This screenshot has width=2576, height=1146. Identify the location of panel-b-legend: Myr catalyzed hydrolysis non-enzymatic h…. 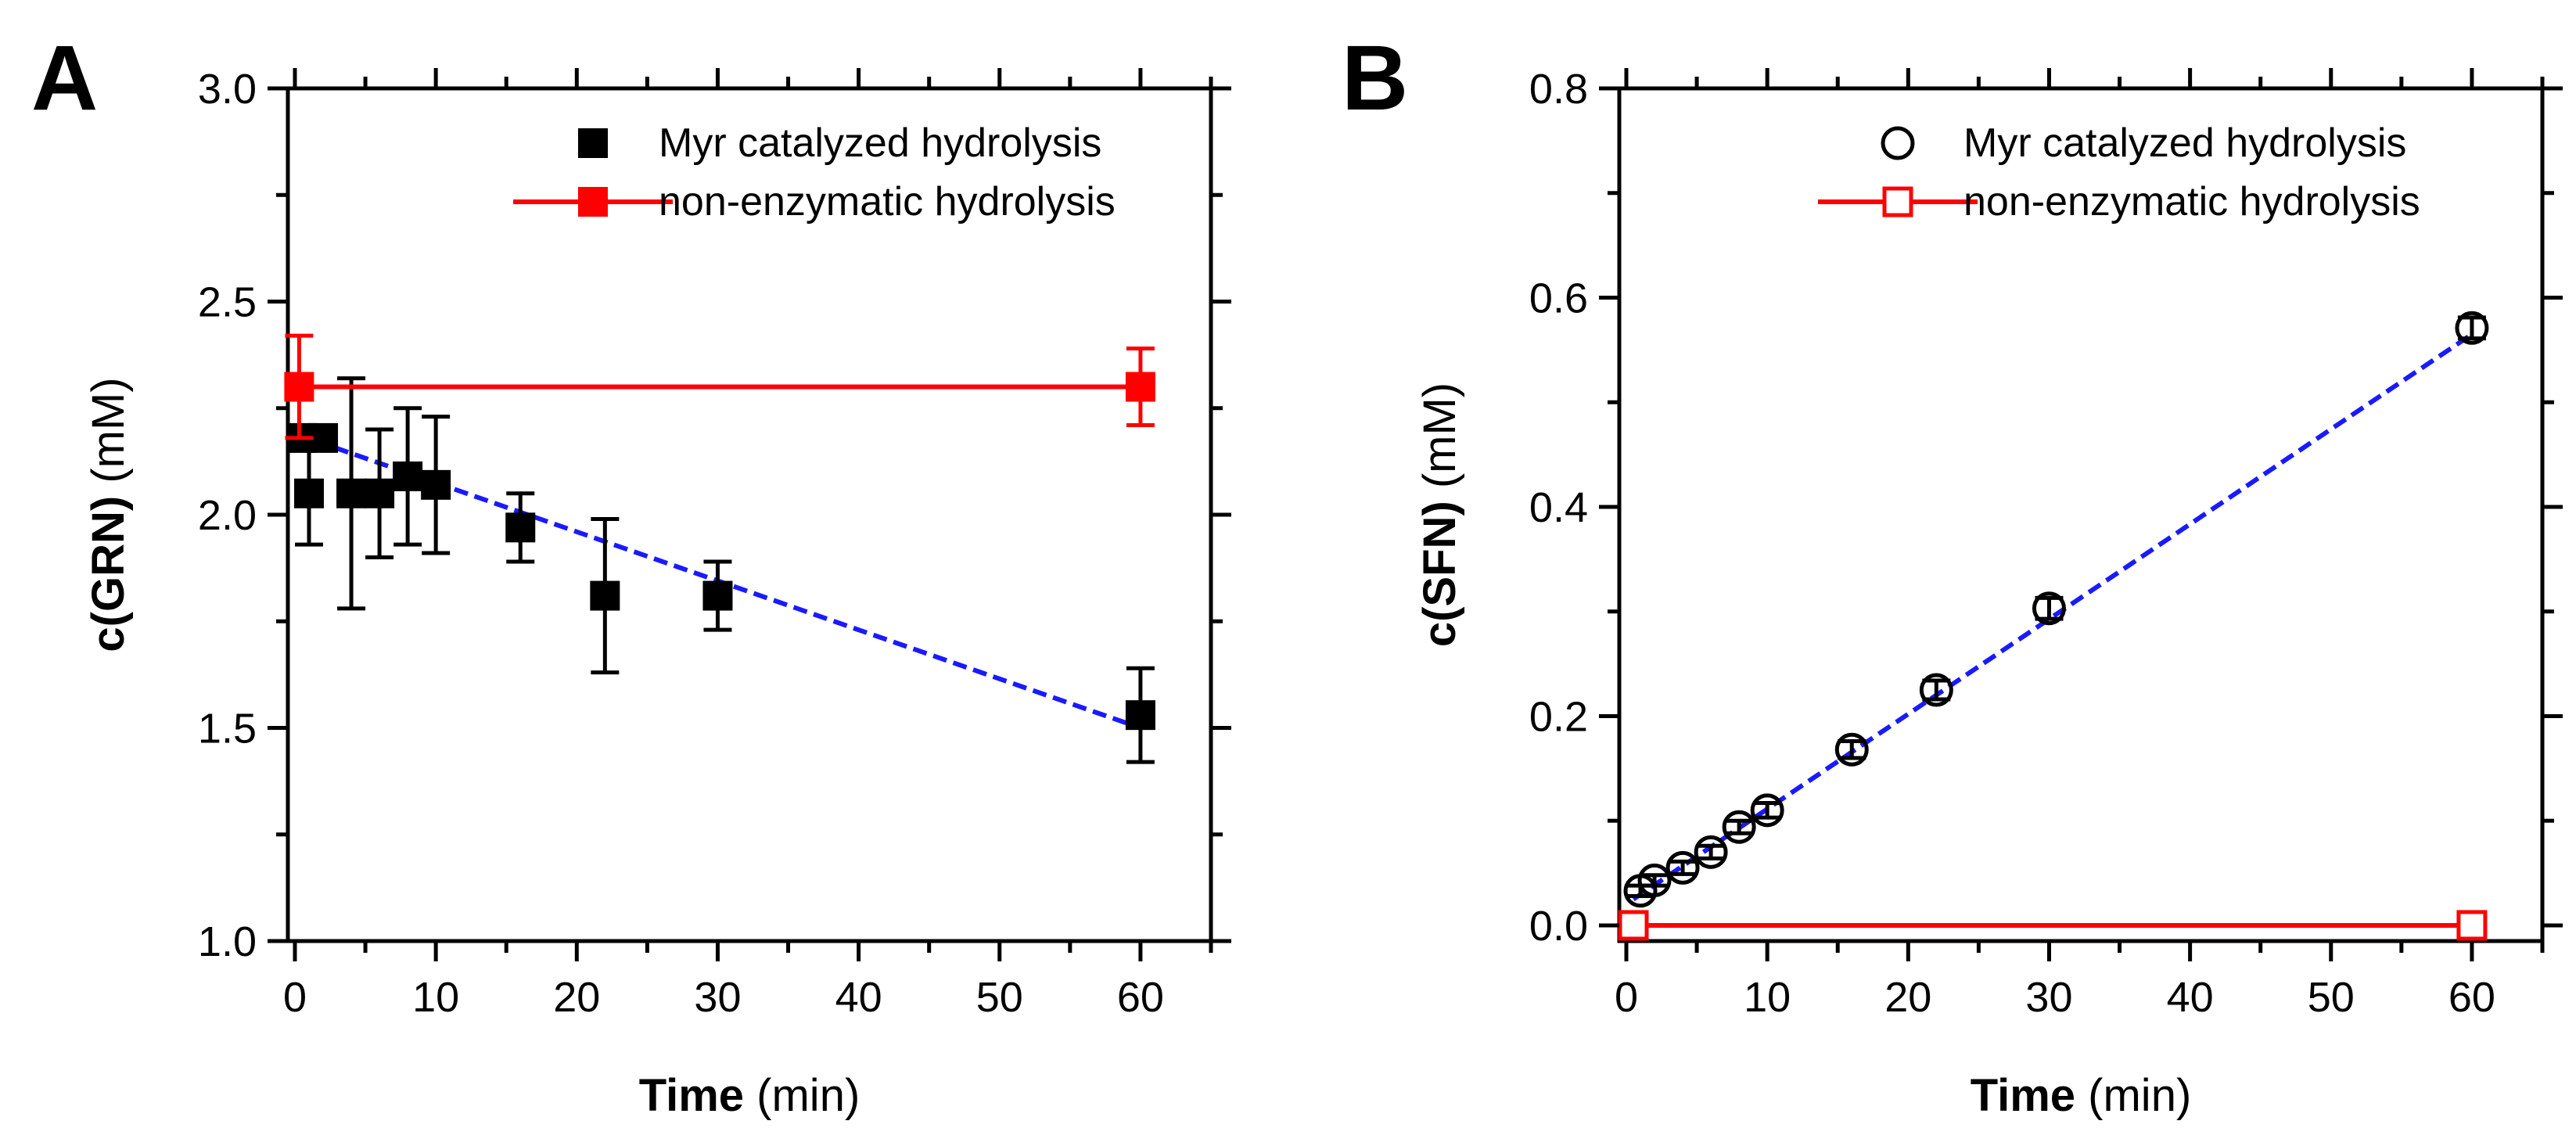
(2119, 172).